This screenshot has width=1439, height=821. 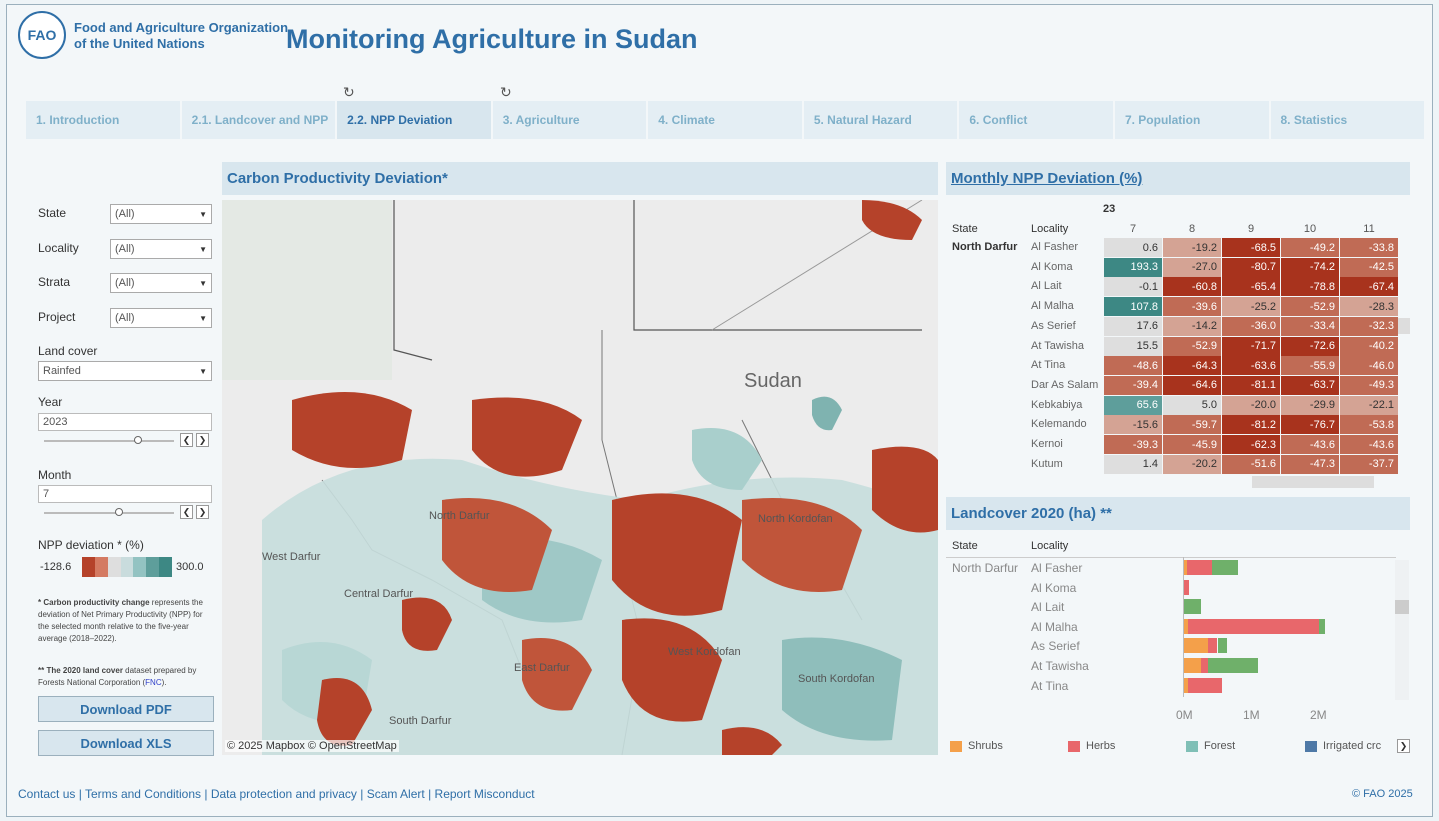 I want to click on heatmap-cell: -15.6, so click(x=1133, y=425).